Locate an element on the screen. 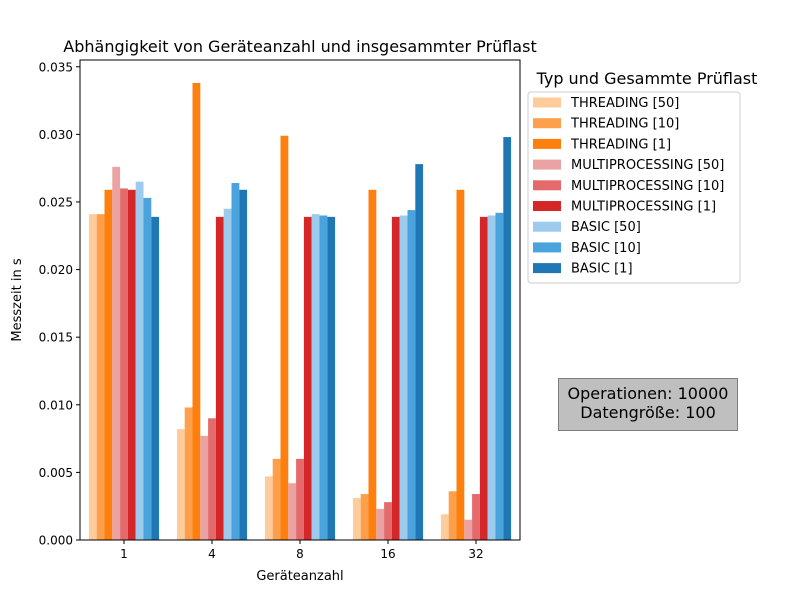 This screenshot has width=800, height=600. y-tick-label: 0.005 is located at coordinates (56, 473).